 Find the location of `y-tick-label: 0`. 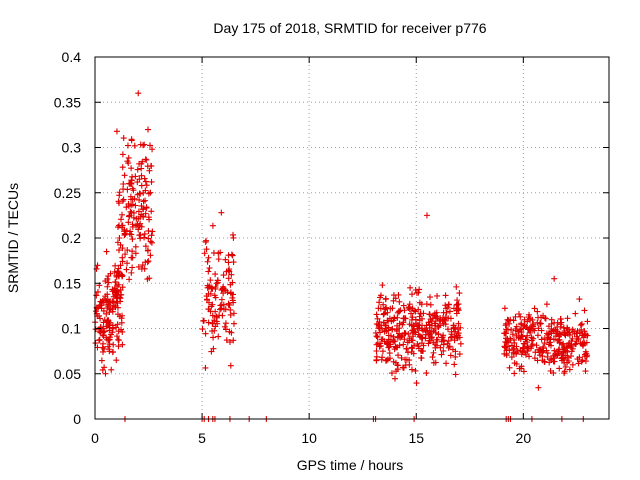

y-tick-label: 0 is located at coordinates (77, 419).